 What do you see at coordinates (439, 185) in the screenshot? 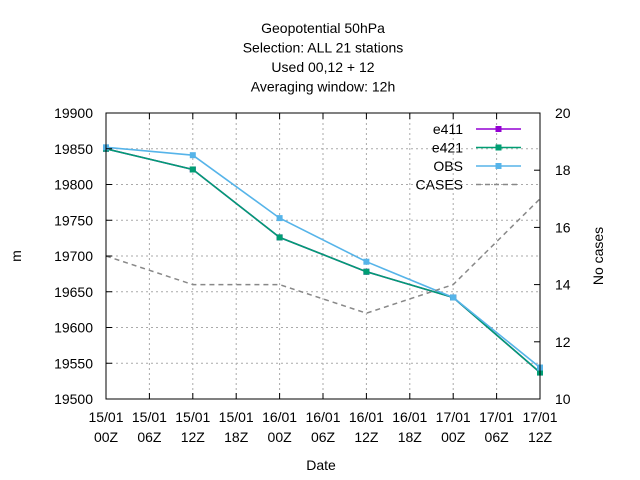
I see `legend-label: CASES` at bounding box center [439, 185].